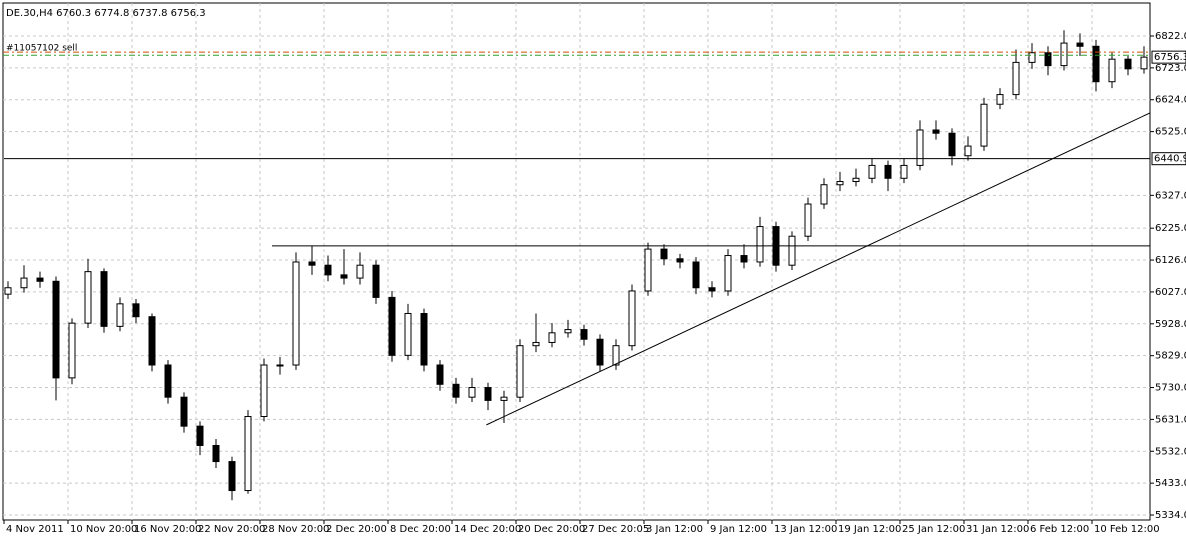  What do you see at coordinates (551, 529) in the screenshot?
I see `x-tick-label: 20 Dec 20:00` at bounding box center [551, 529].